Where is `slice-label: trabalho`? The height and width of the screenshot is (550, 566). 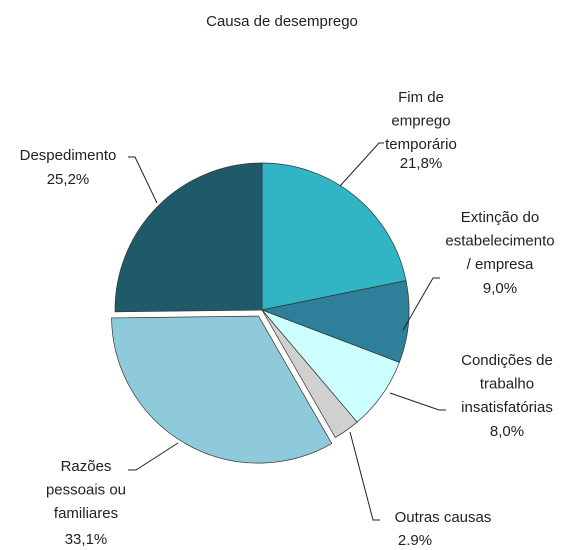
slice-label: trabalho is located at coordinates (507, 383).